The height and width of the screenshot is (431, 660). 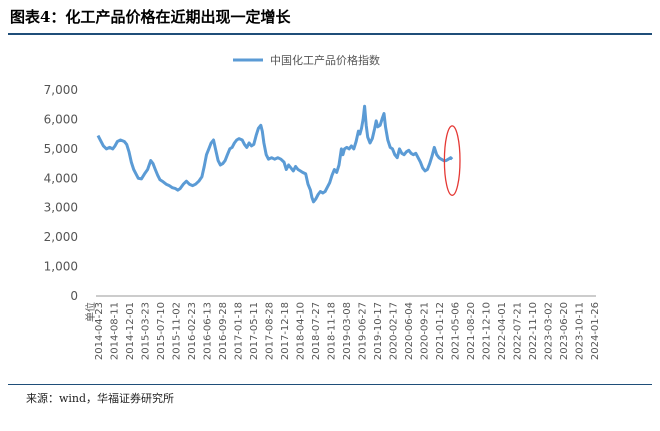 I want to click on x-tick-label: 2015-07-10, so click(x=161, y=331).